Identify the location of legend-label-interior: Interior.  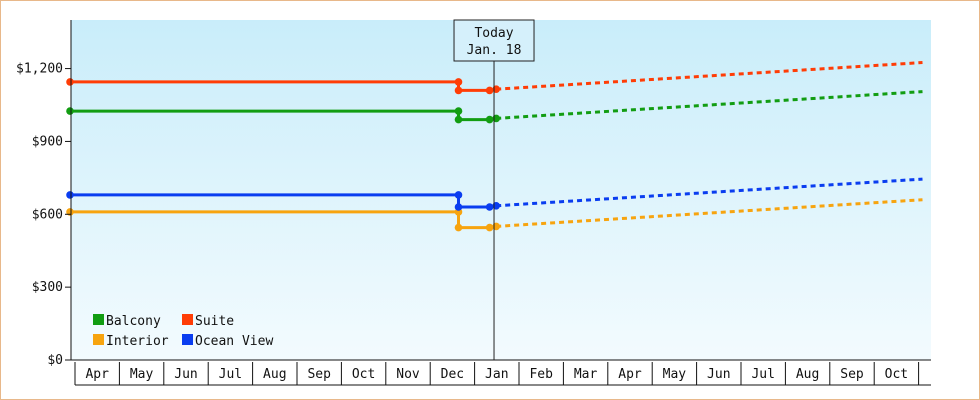
(137, 341).